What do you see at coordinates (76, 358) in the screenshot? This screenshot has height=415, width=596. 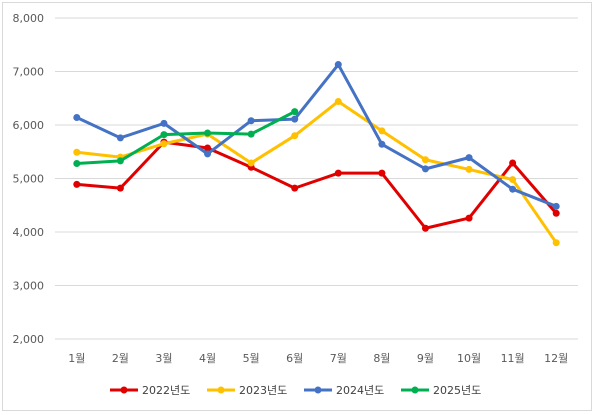 I see `x-tick-label: 1월` at bounding box center [76, 358].